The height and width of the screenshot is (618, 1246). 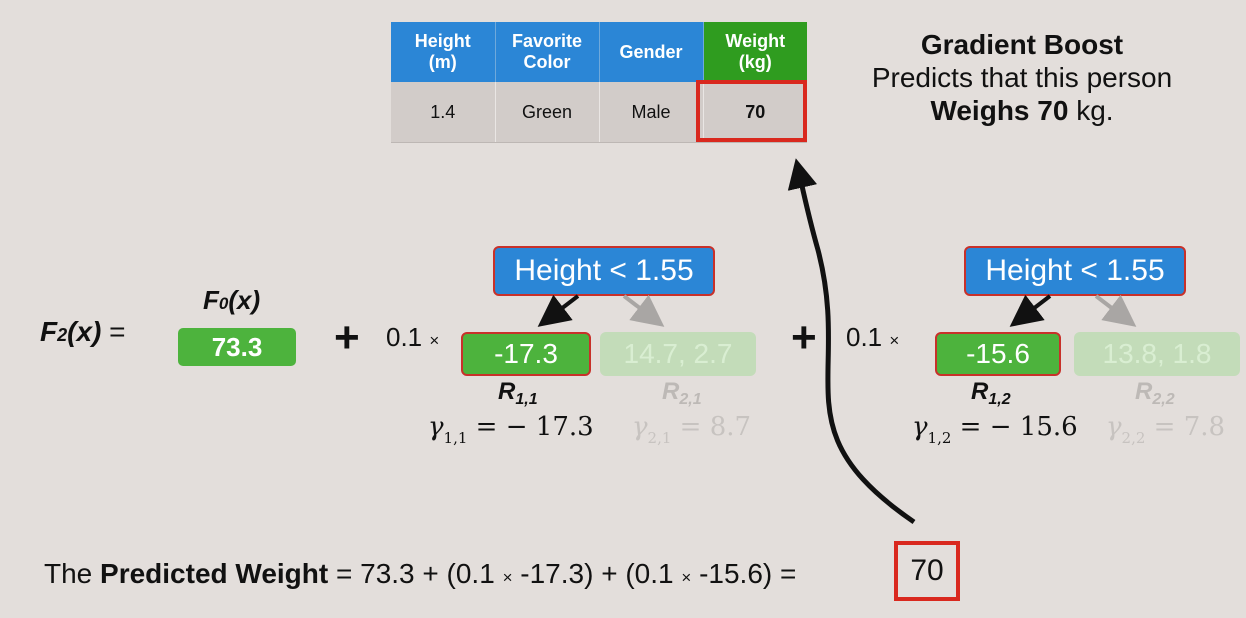 I want to click on cell-gender: Male, so click(x=651, y=112).